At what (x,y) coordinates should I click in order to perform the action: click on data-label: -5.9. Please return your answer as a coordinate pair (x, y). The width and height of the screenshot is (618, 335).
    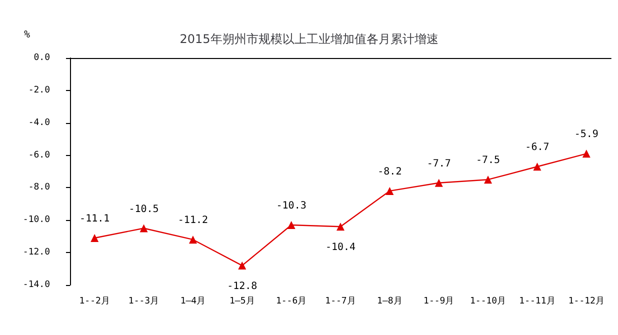
    Looking at the image, I should click on (586, 134).